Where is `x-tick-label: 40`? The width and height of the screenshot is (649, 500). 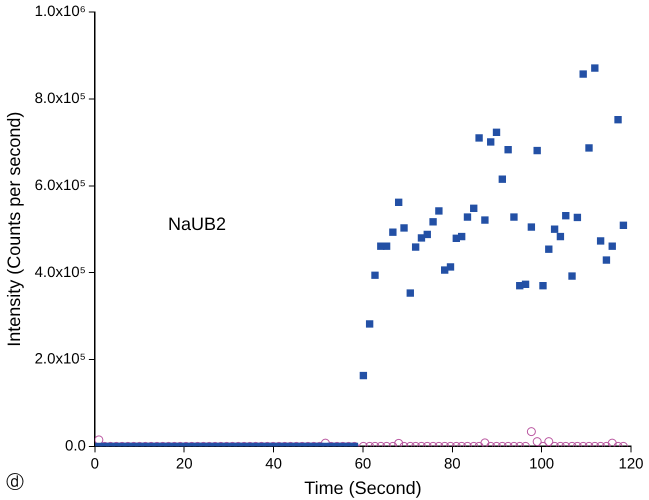 x-tick-label: 40 is located at coordinates (273, 464).